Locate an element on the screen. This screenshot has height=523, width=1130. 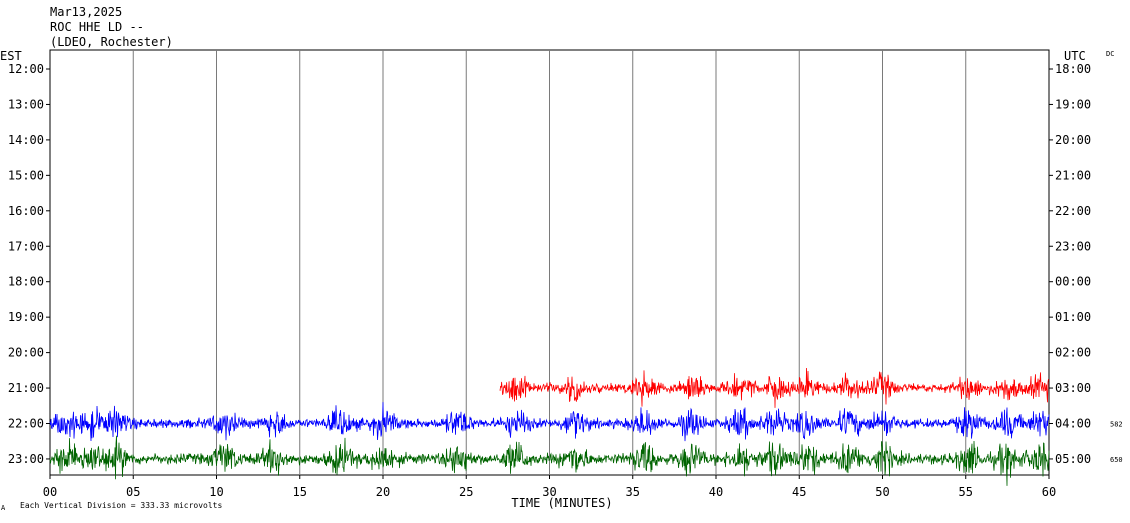
right-time-label: 22:00 is located at coordinates (1073, 211).